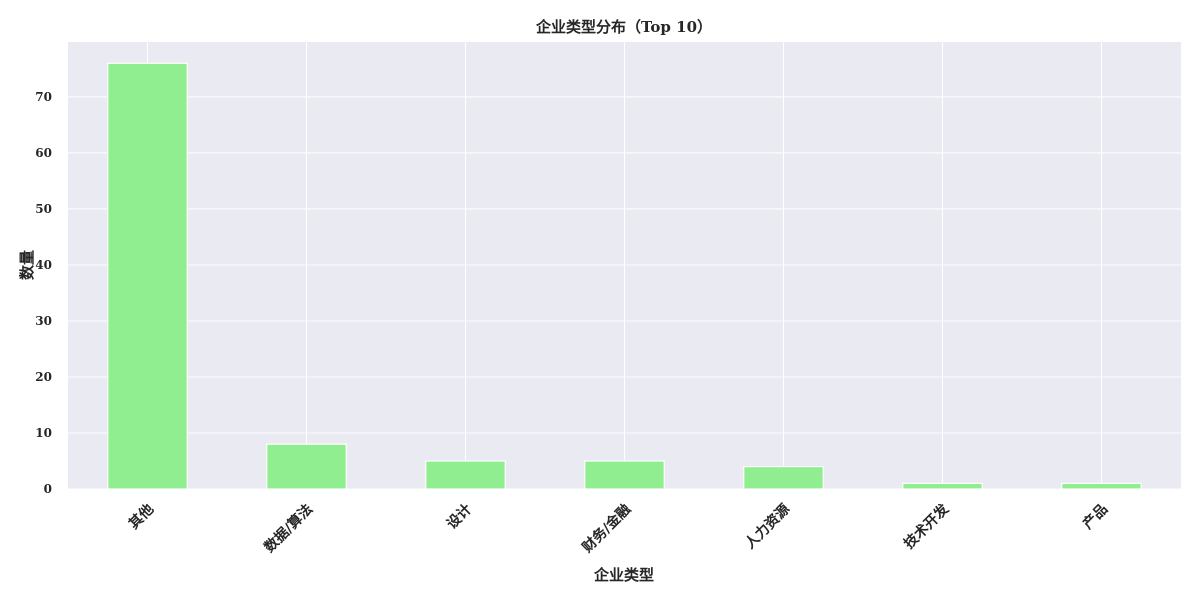  Describe the element at coordinates (623, 27) in the screenshot. I see `chart-title: 企业类型分布（Top 10）` at that location.